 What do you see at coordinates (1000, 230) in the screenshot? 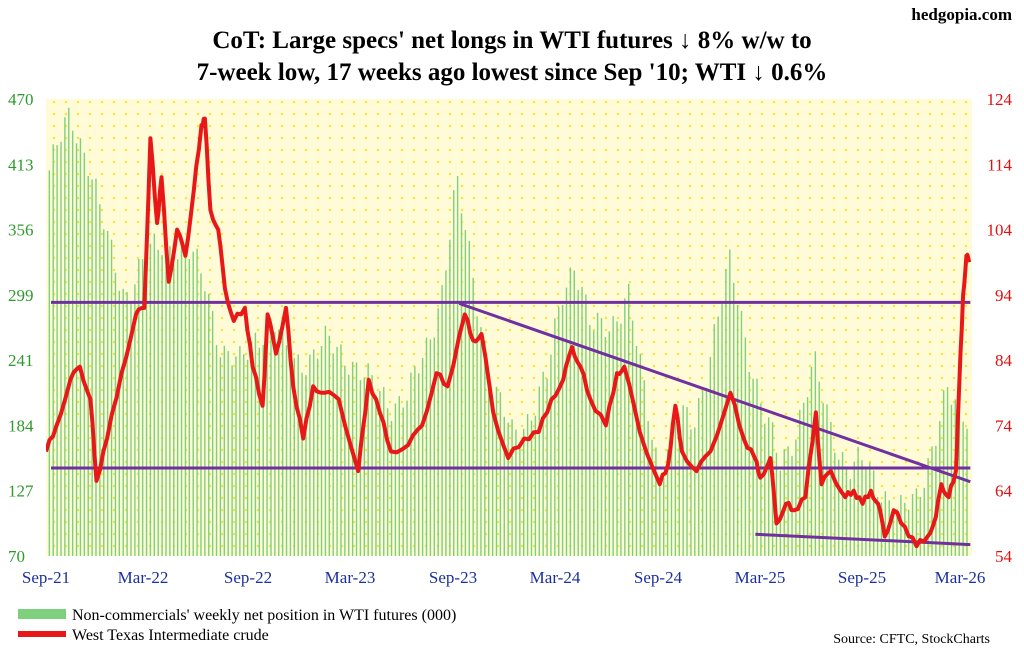
I see `y-right-tick-label: 104` at bounding box center [1000, 230].